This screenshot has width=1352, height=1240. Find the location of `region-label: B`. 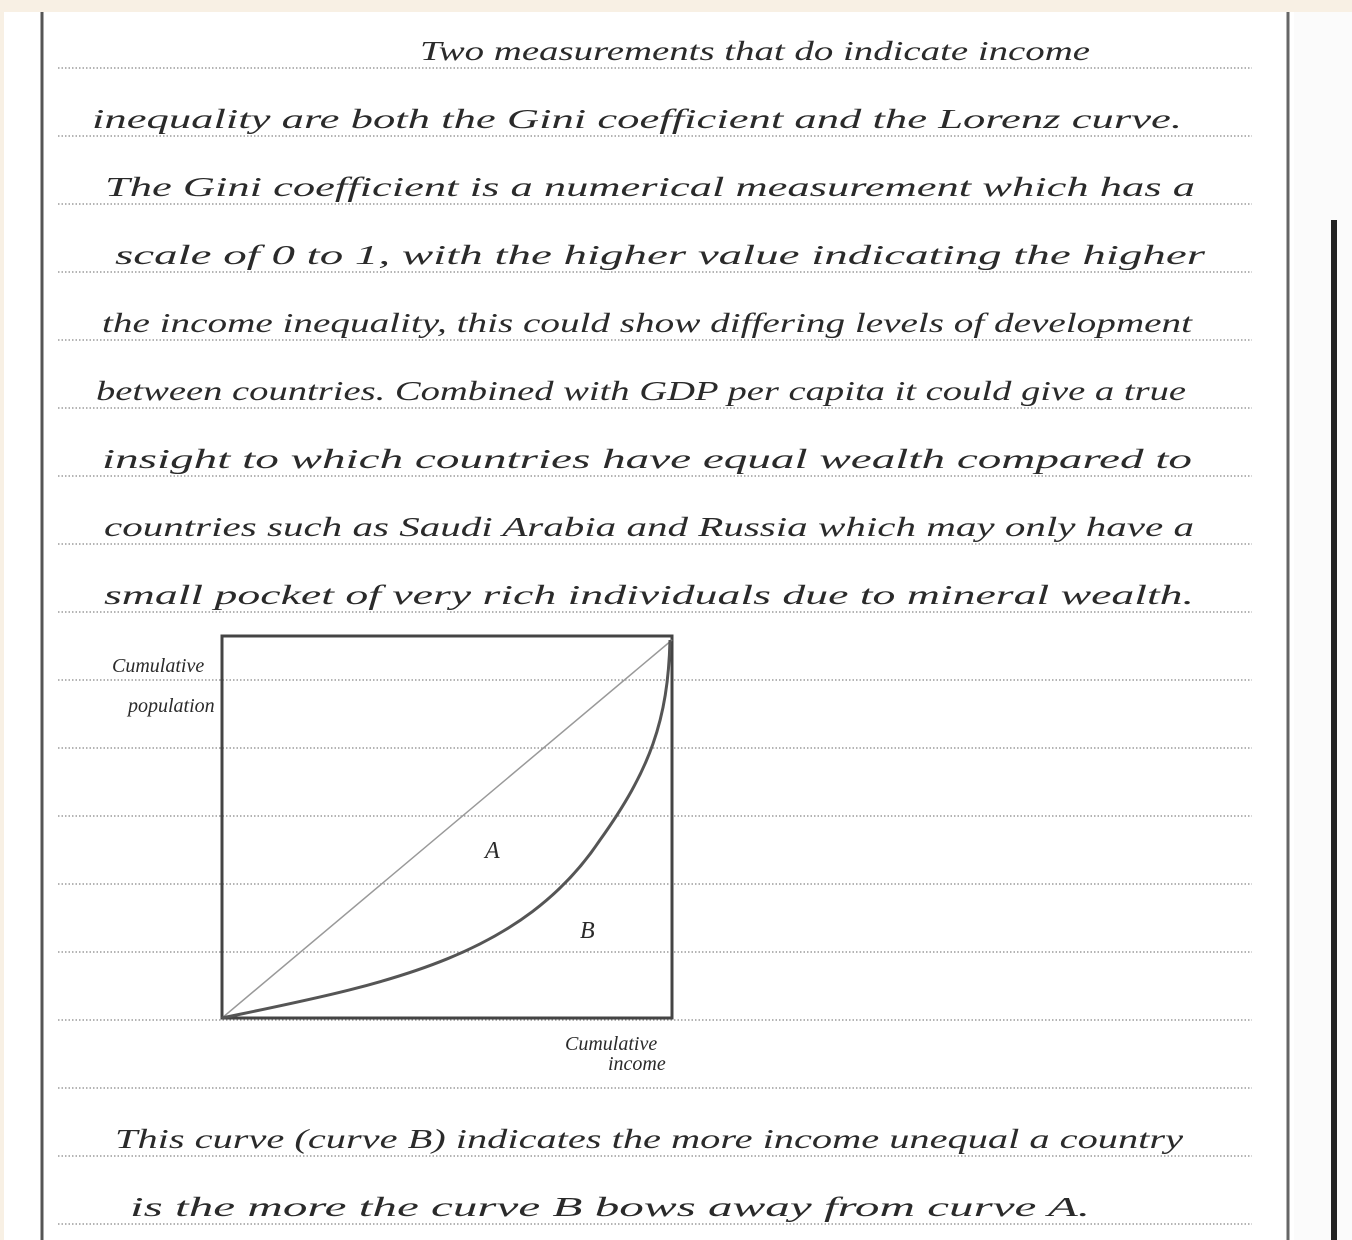

region-label: B is located at coordinates (587, 931).